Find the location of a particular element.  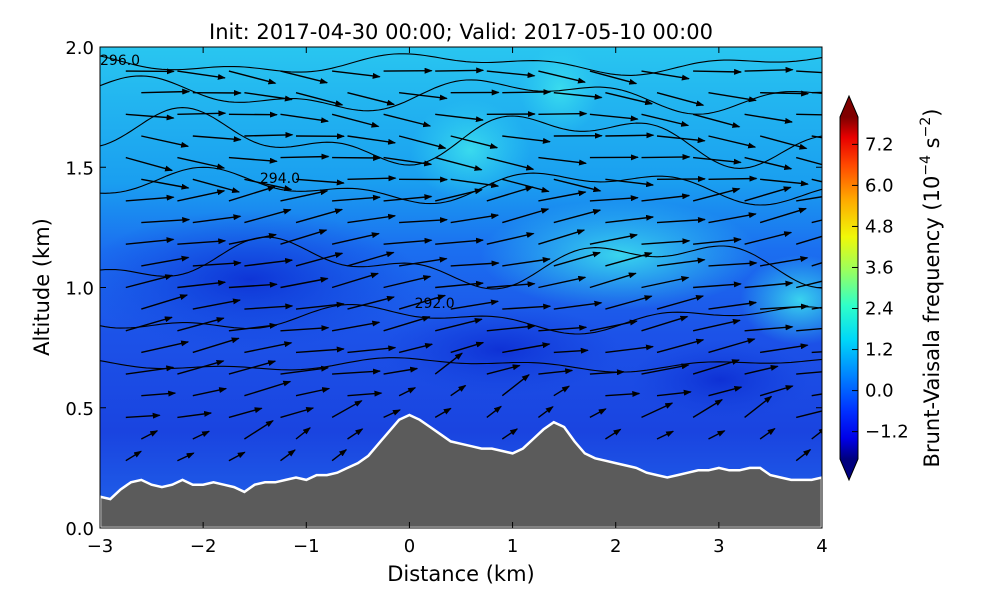

colorbar-tick-label: 7.2 is located at coordinates (879, 144).